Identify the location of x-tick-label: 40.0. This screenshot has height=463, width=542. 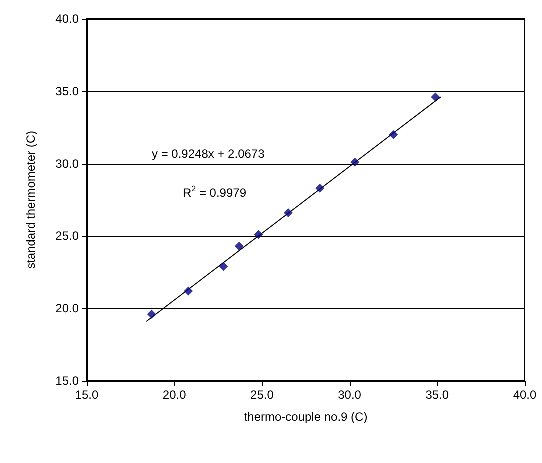
(525, 395).